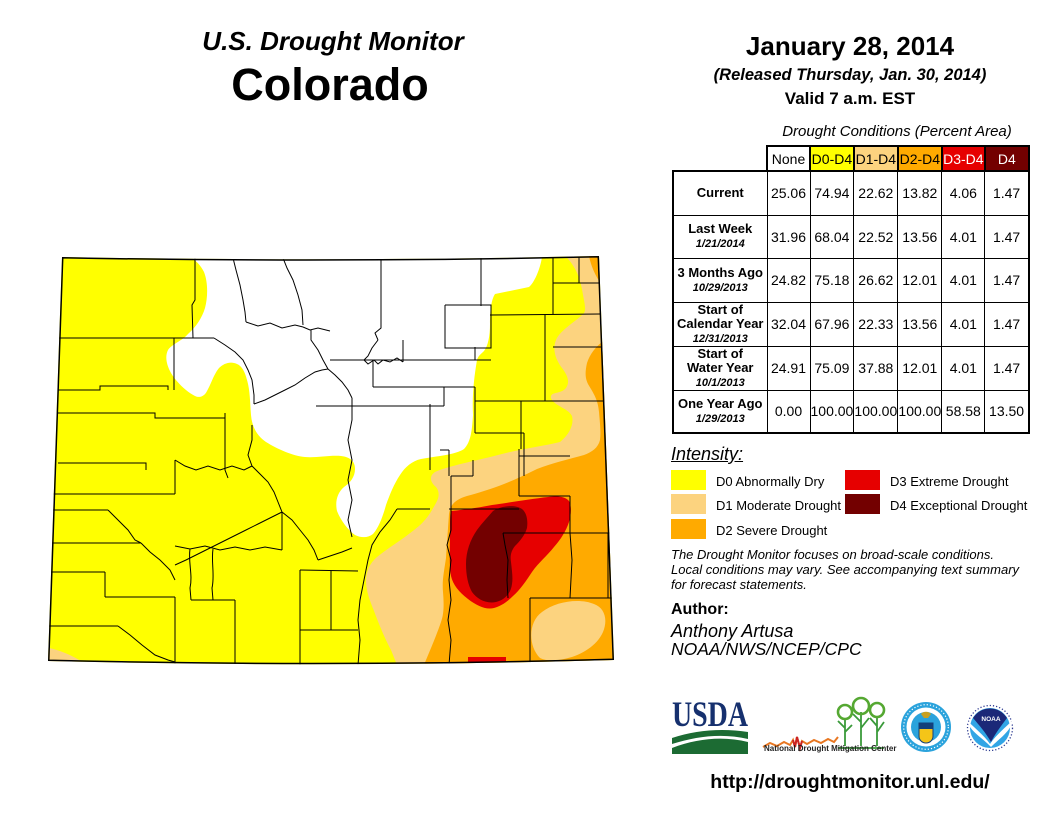  What do you see at coordinates (830, 748) in the screenshot?
I see `svg-text:National Drought Mitigation Ce: National Drought Mitigation Center` at bounding box center [830, 748].